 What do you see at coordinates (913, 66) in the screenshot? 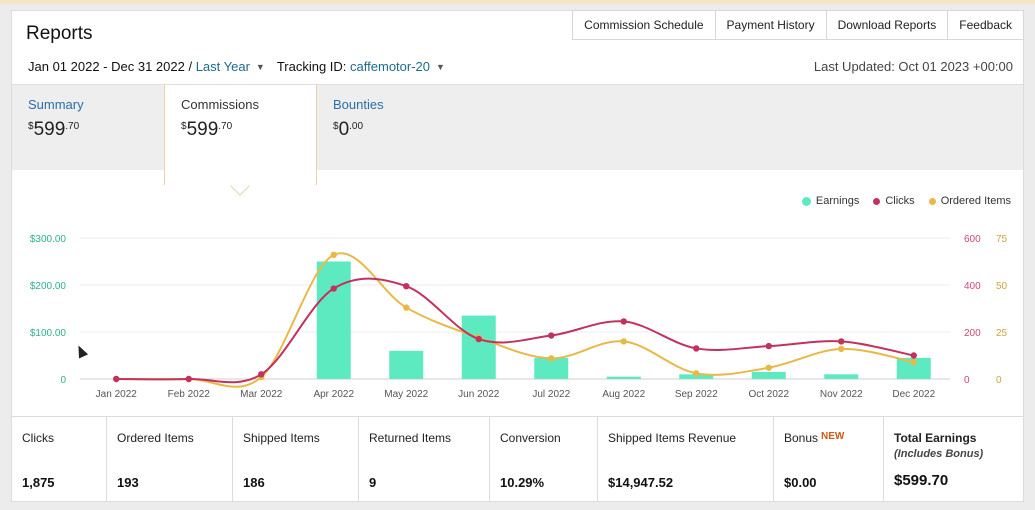
I see `last-updated: Last Updated: Oct 01 2023 +00:00` at bounding box center [913, 66].